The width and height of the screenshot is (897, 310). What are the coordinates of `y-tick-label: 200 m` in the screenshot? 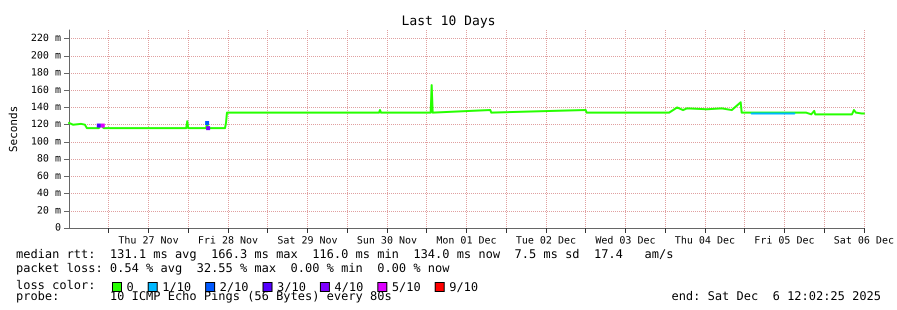 It's located at (45, 56).